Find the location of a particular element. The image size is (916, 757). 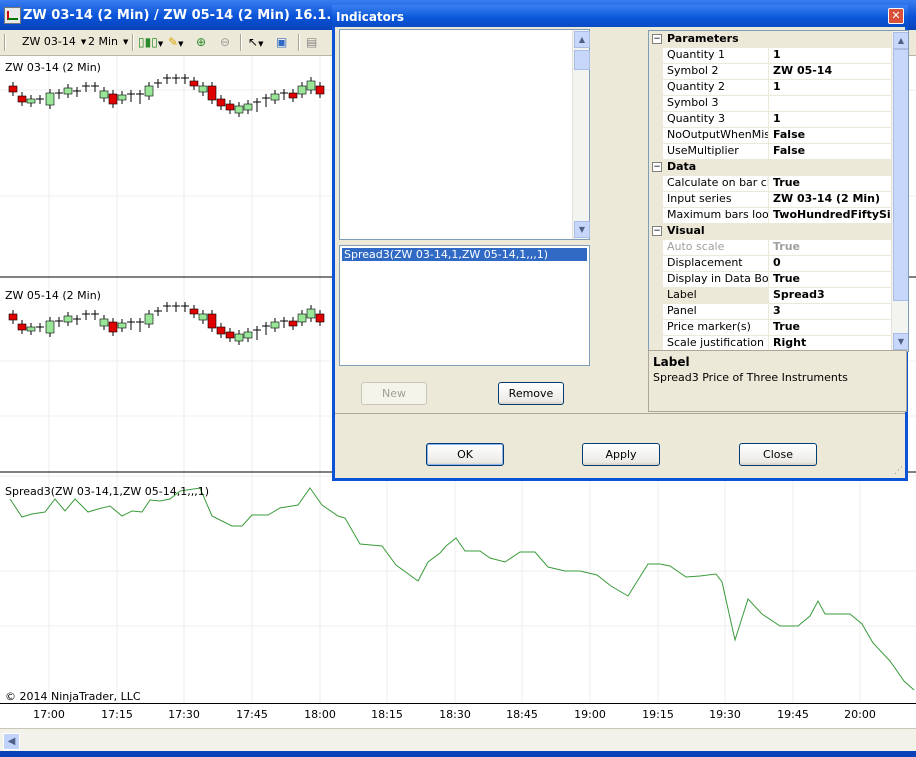

applied-indicator-item: Spread3(ZW 03-14,1,ZW 05-14,1,,,1) is located at coordinates (464, 254).